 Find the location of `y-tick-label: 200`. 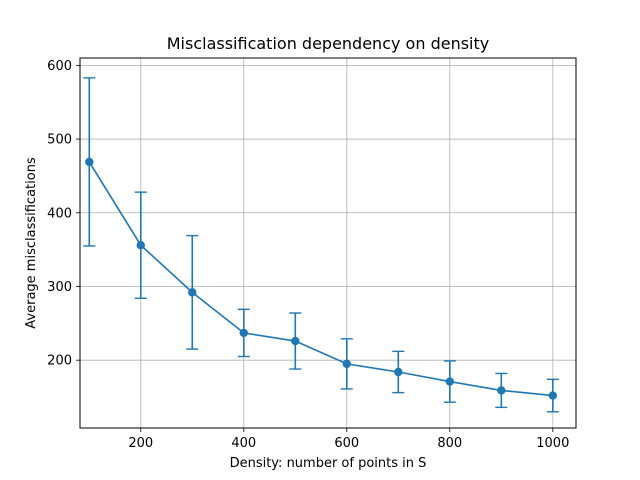

y-tick-label: 200 is located at coordinates (59, 361).